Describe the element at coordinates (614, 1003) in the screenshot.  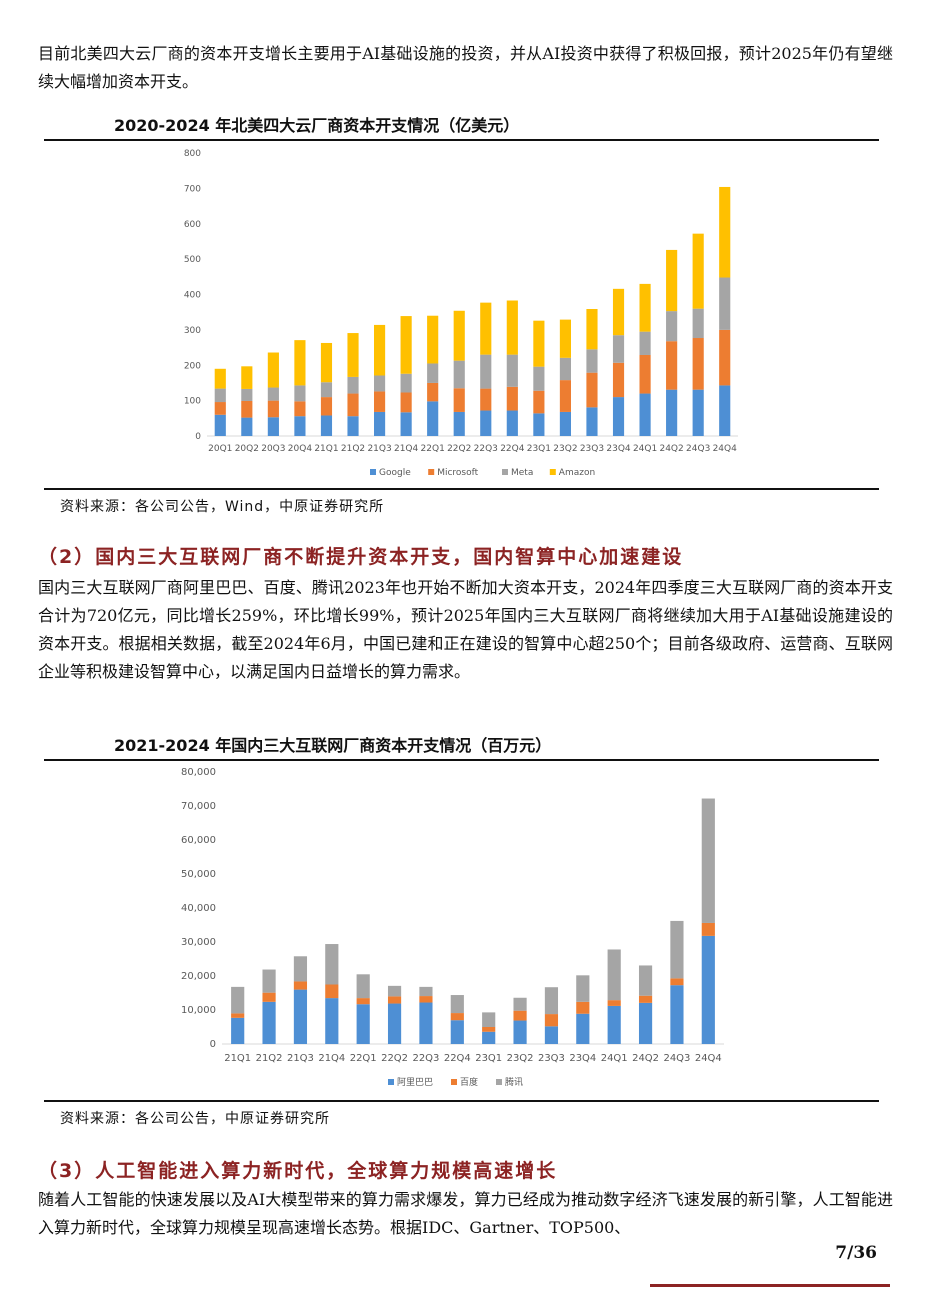
I see `bar-segment-百度-24Q1` at that location.